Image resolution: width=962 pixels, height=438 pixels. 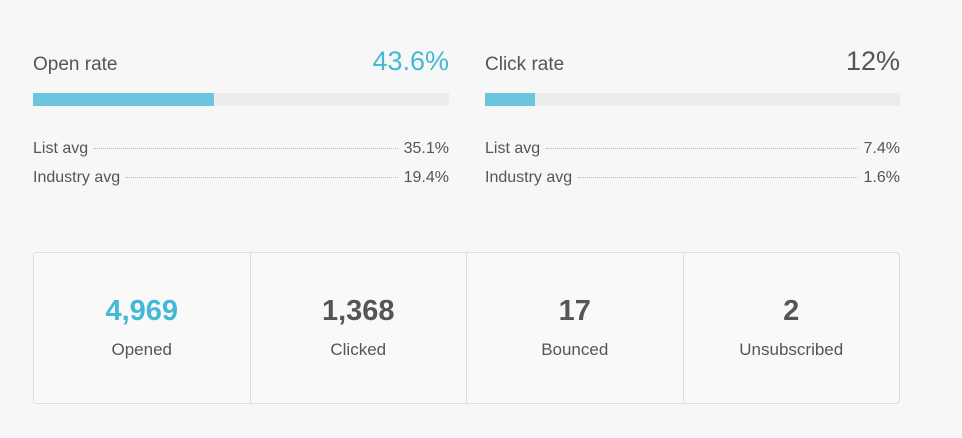 I want to click on stat-label: Bounced, so click(x=575, y=349).